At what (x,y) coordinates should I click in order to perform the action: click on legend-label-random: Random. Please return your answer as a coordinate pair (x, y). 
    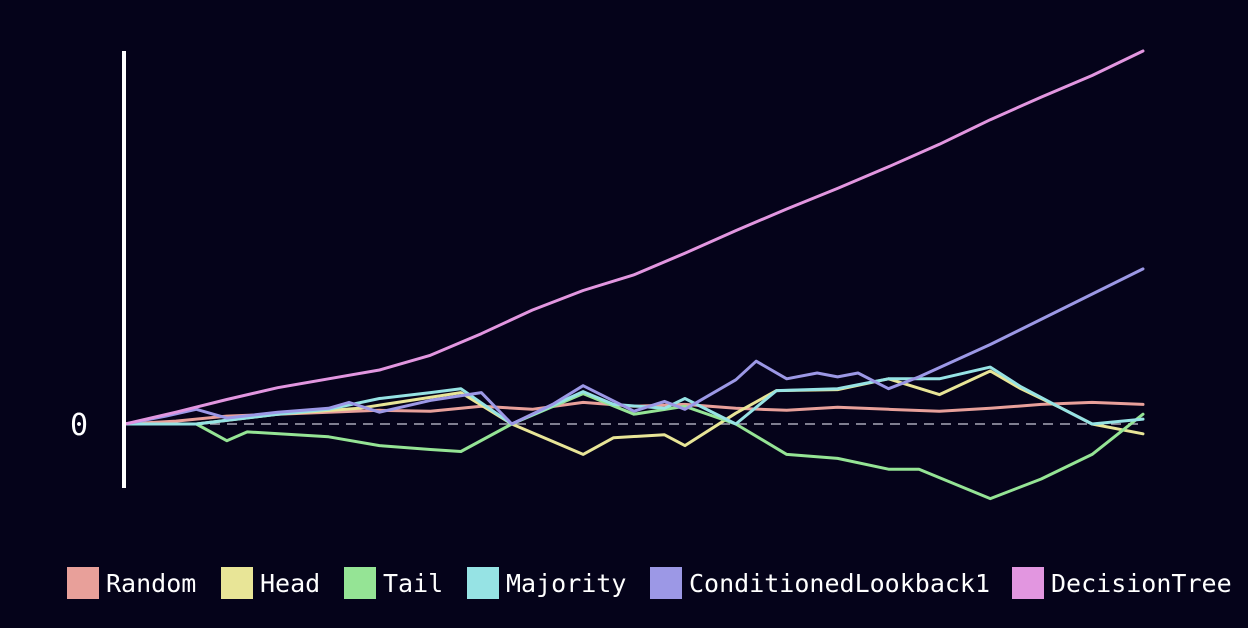
    Looking at the image, I should click on (151, 583).